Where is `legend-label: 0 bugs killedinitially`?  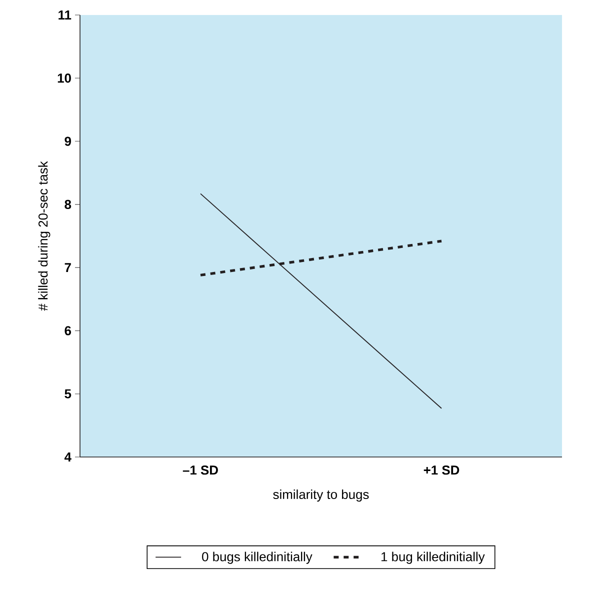 legend-label: 0 bugs killedinitially is located at coordinates (257, 558).